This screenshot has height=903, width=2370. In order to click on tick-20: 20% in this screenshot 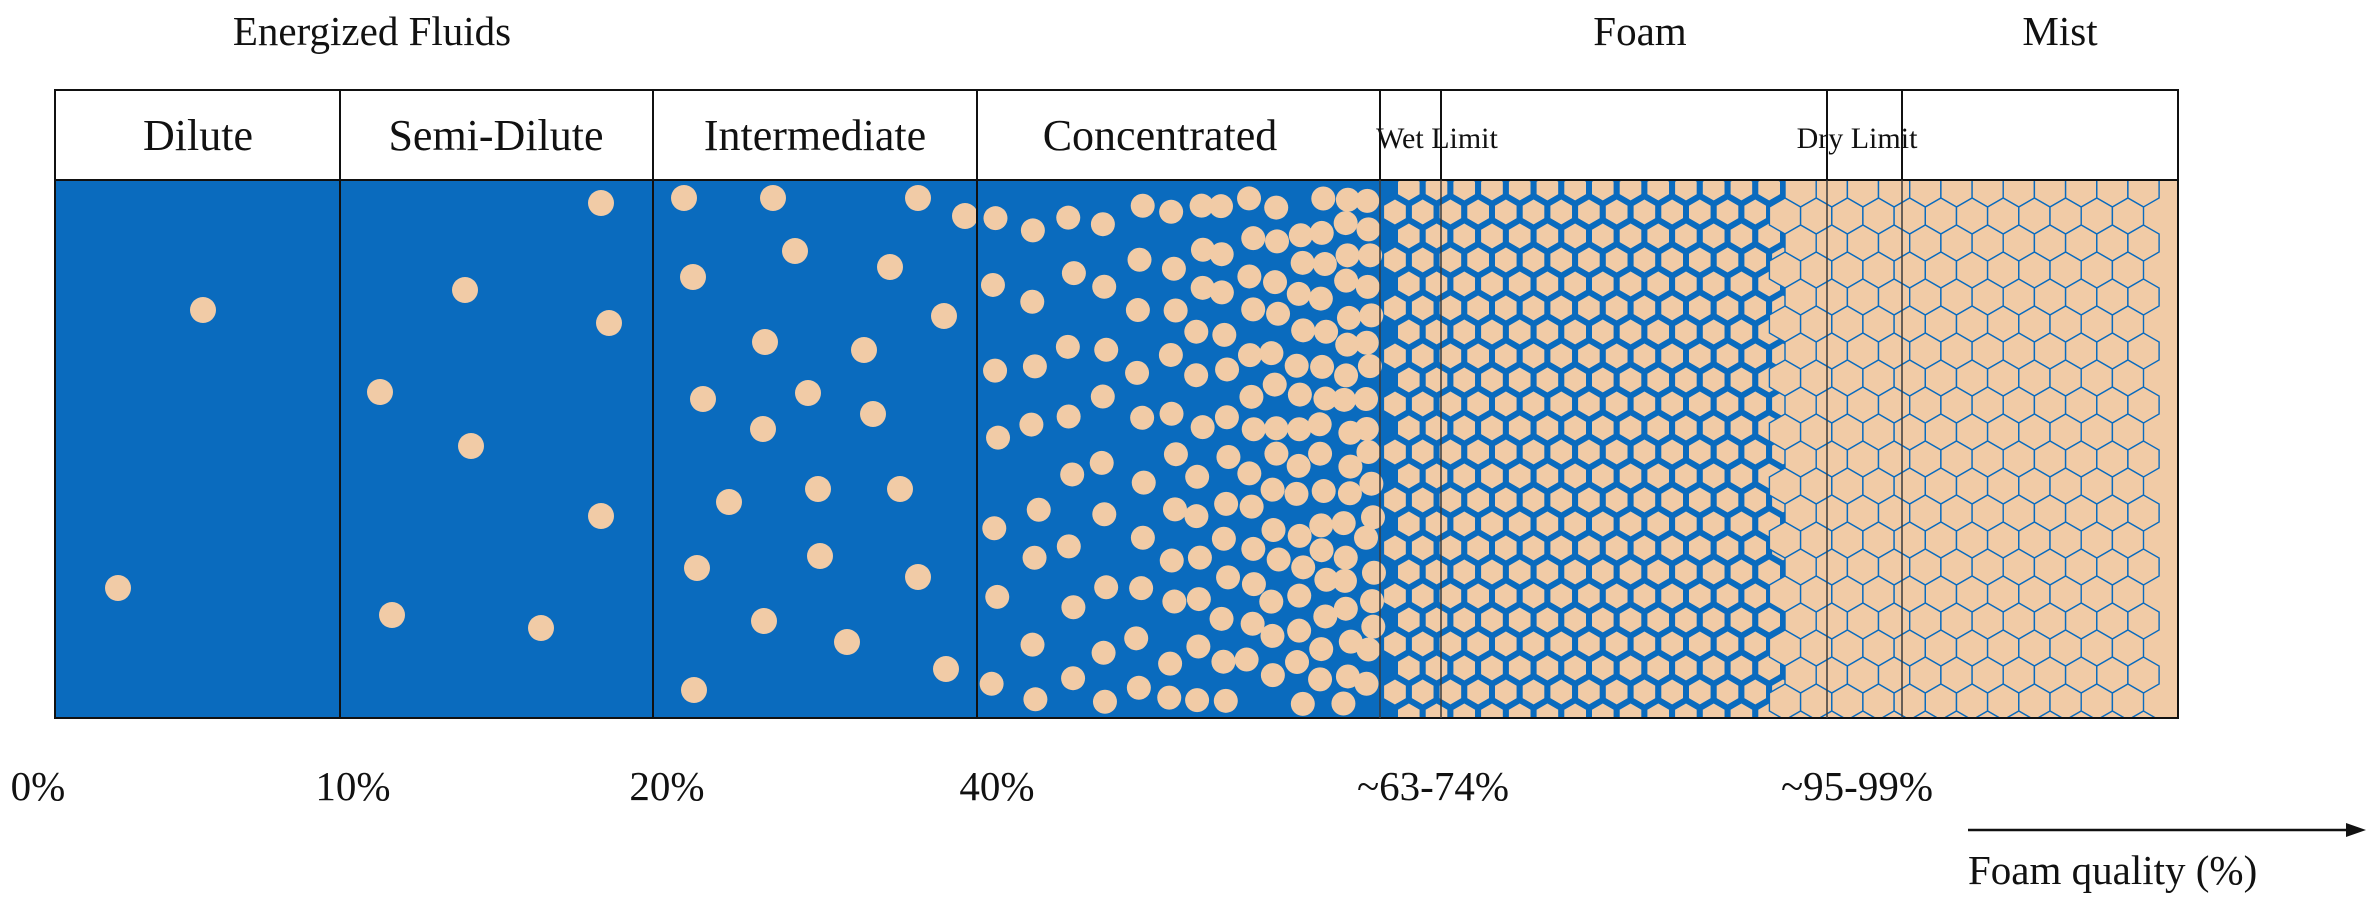, I will do `click(666, 786)`.